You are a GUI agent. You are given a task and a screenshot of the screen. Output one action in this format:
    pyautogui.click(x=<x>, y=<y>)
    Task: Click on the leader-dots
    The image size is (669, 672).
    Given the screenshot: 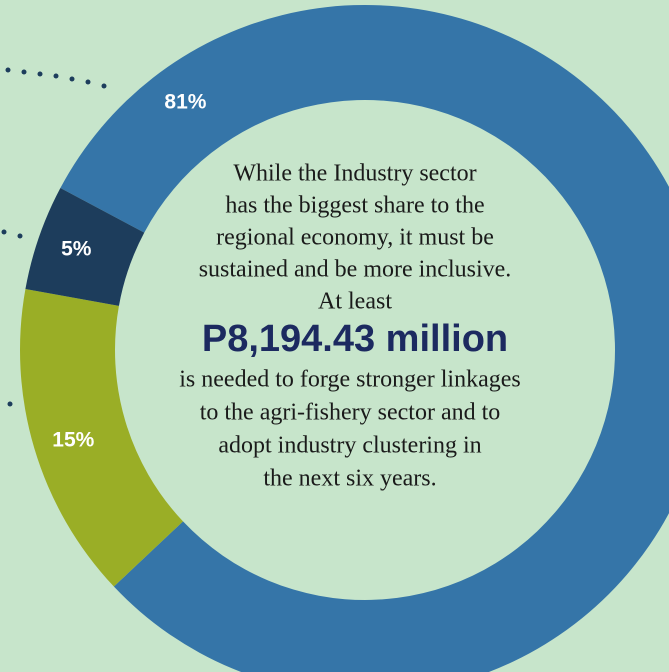 What is the action you would take?
    pyautogui.click(x=54, y=237)
    